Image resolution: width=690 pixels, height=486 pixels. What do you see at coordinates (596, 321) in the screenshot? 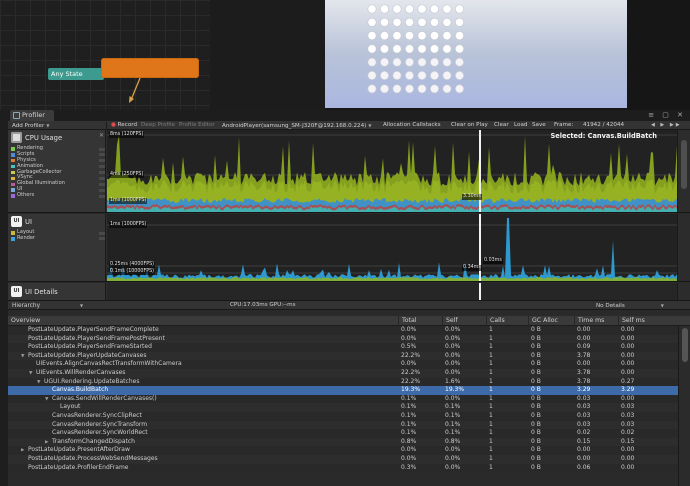
I see `column-header-time-ms: Time ms` at bounding box center [596, 321].